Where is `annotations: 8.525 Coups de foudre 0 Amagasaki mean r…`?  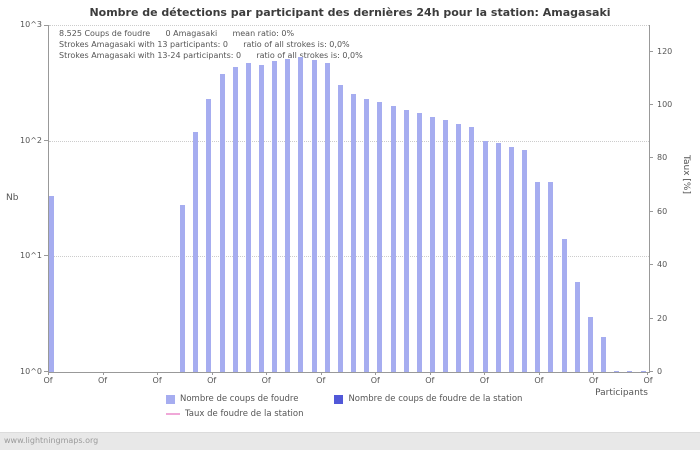 annotations: 8.525 Coups de foudre 0 Amagasaki mean r… is located at coordinates (211, 44).